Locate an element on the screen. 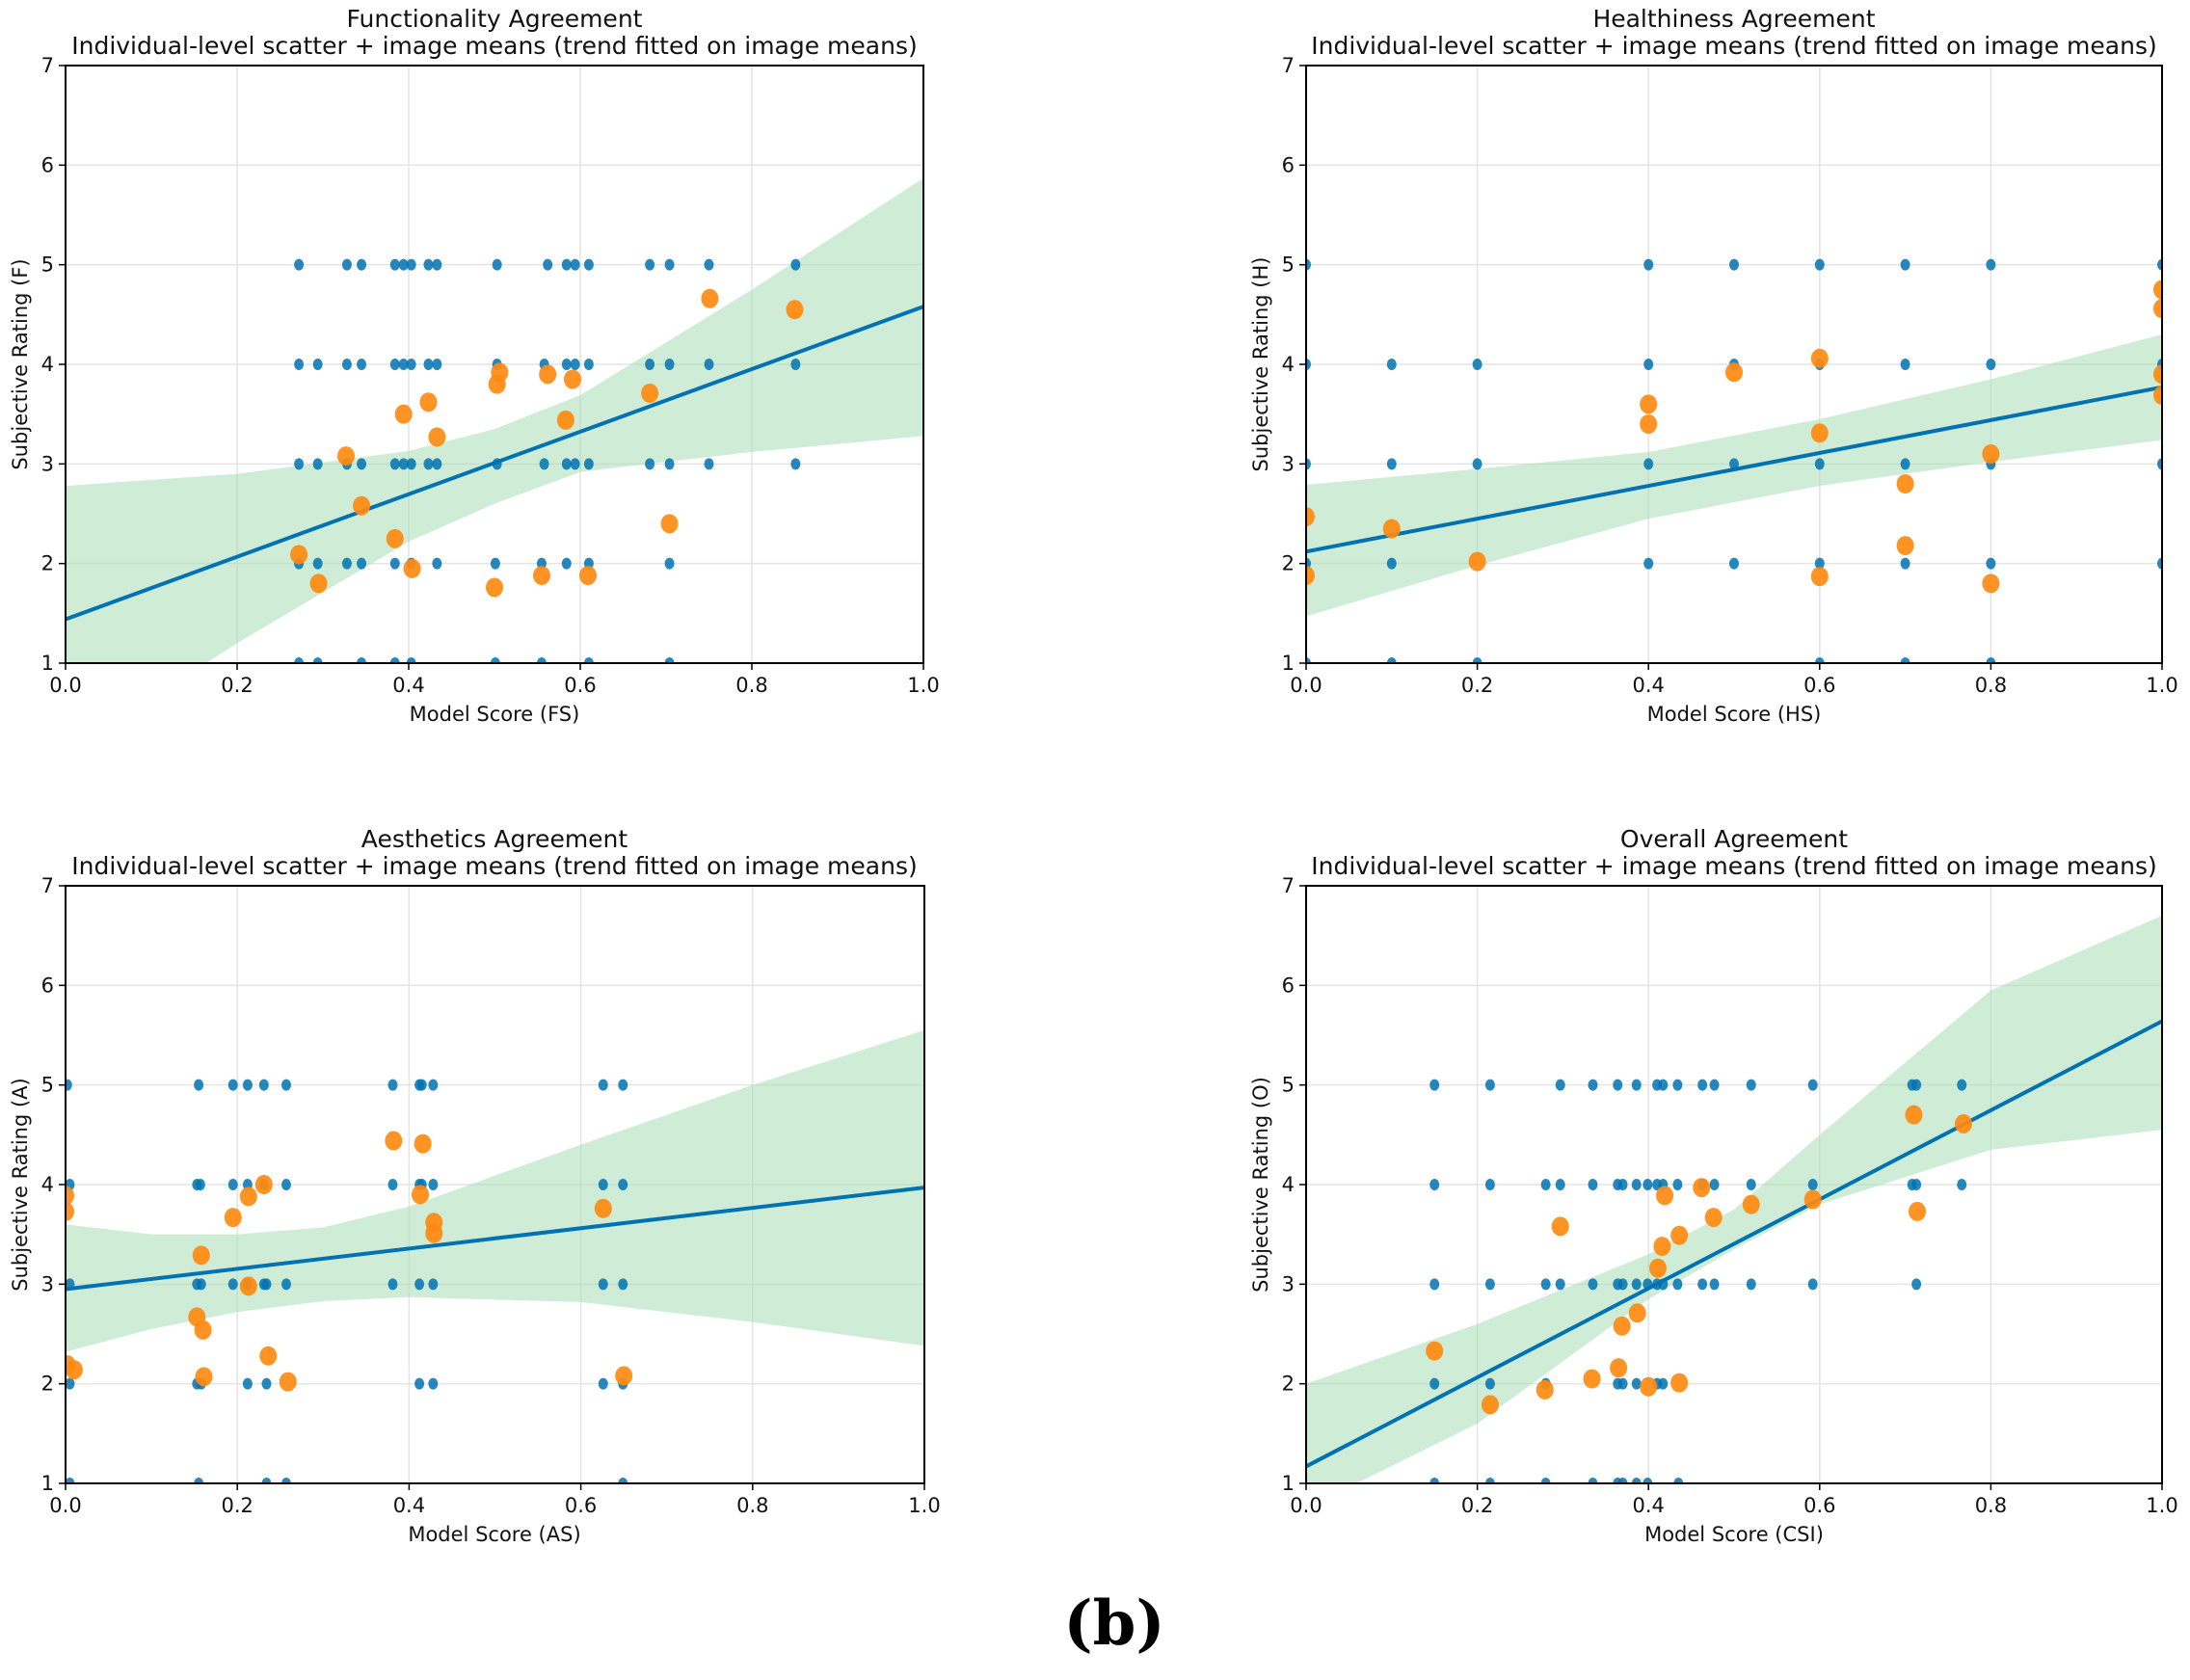  y-tick-label: 1 is located at coordinates (1288, 663).